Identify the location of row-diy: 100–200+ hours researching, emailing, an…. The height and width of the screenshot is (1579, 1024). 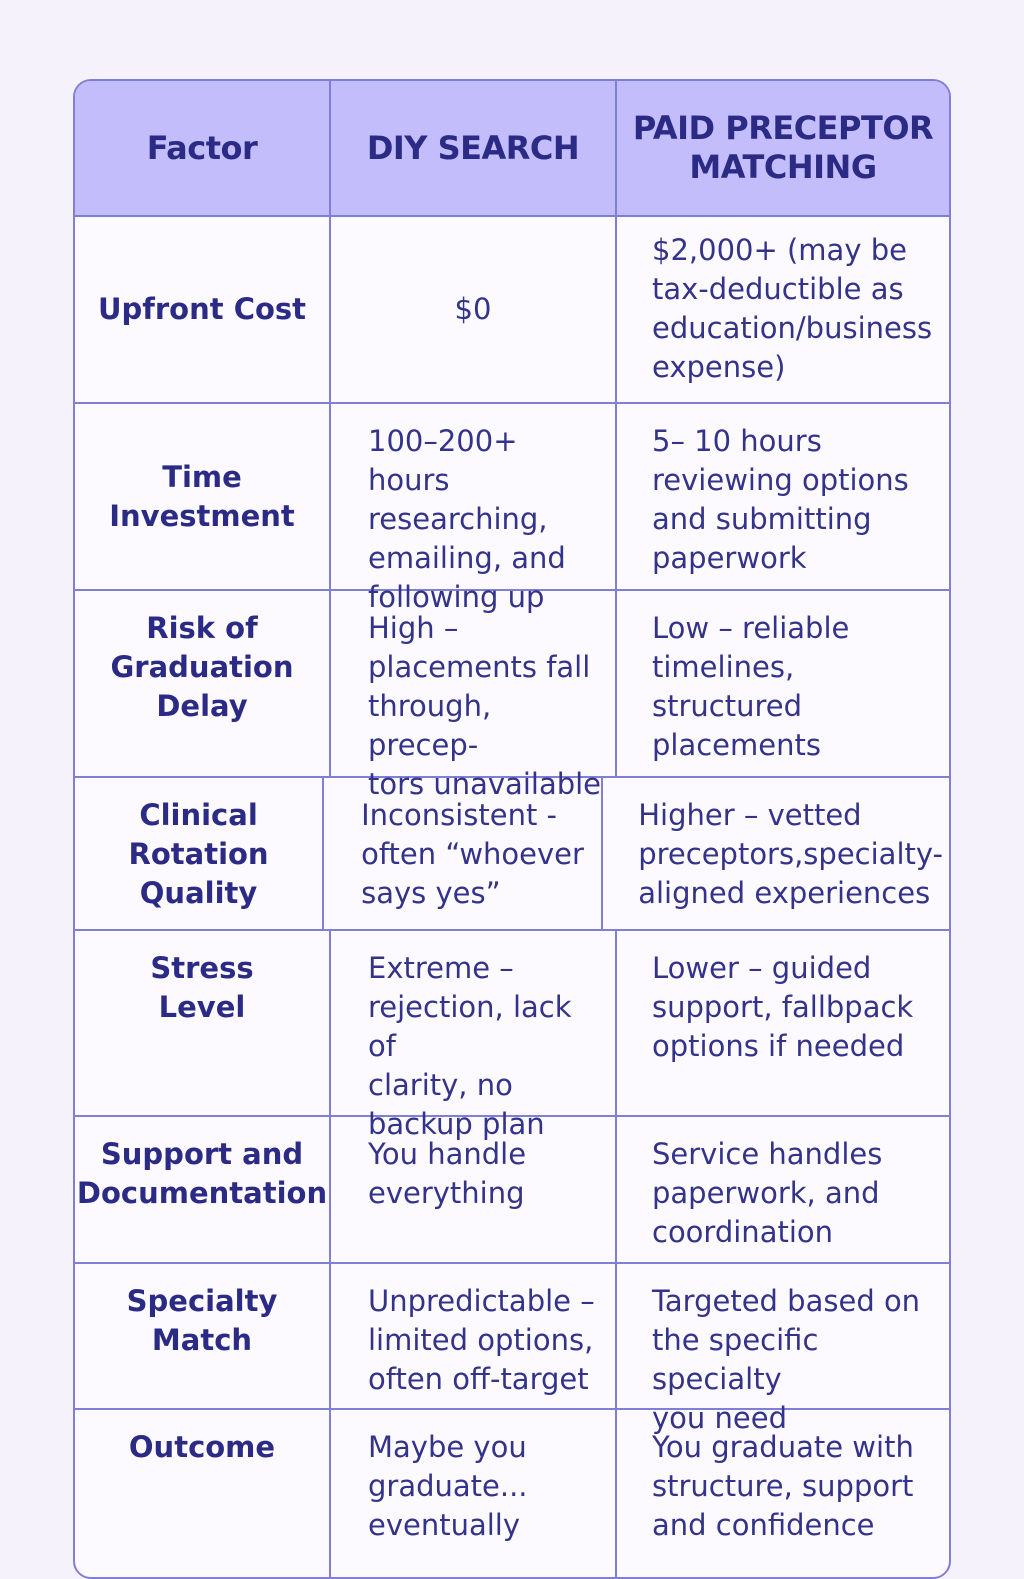
(474, 509).